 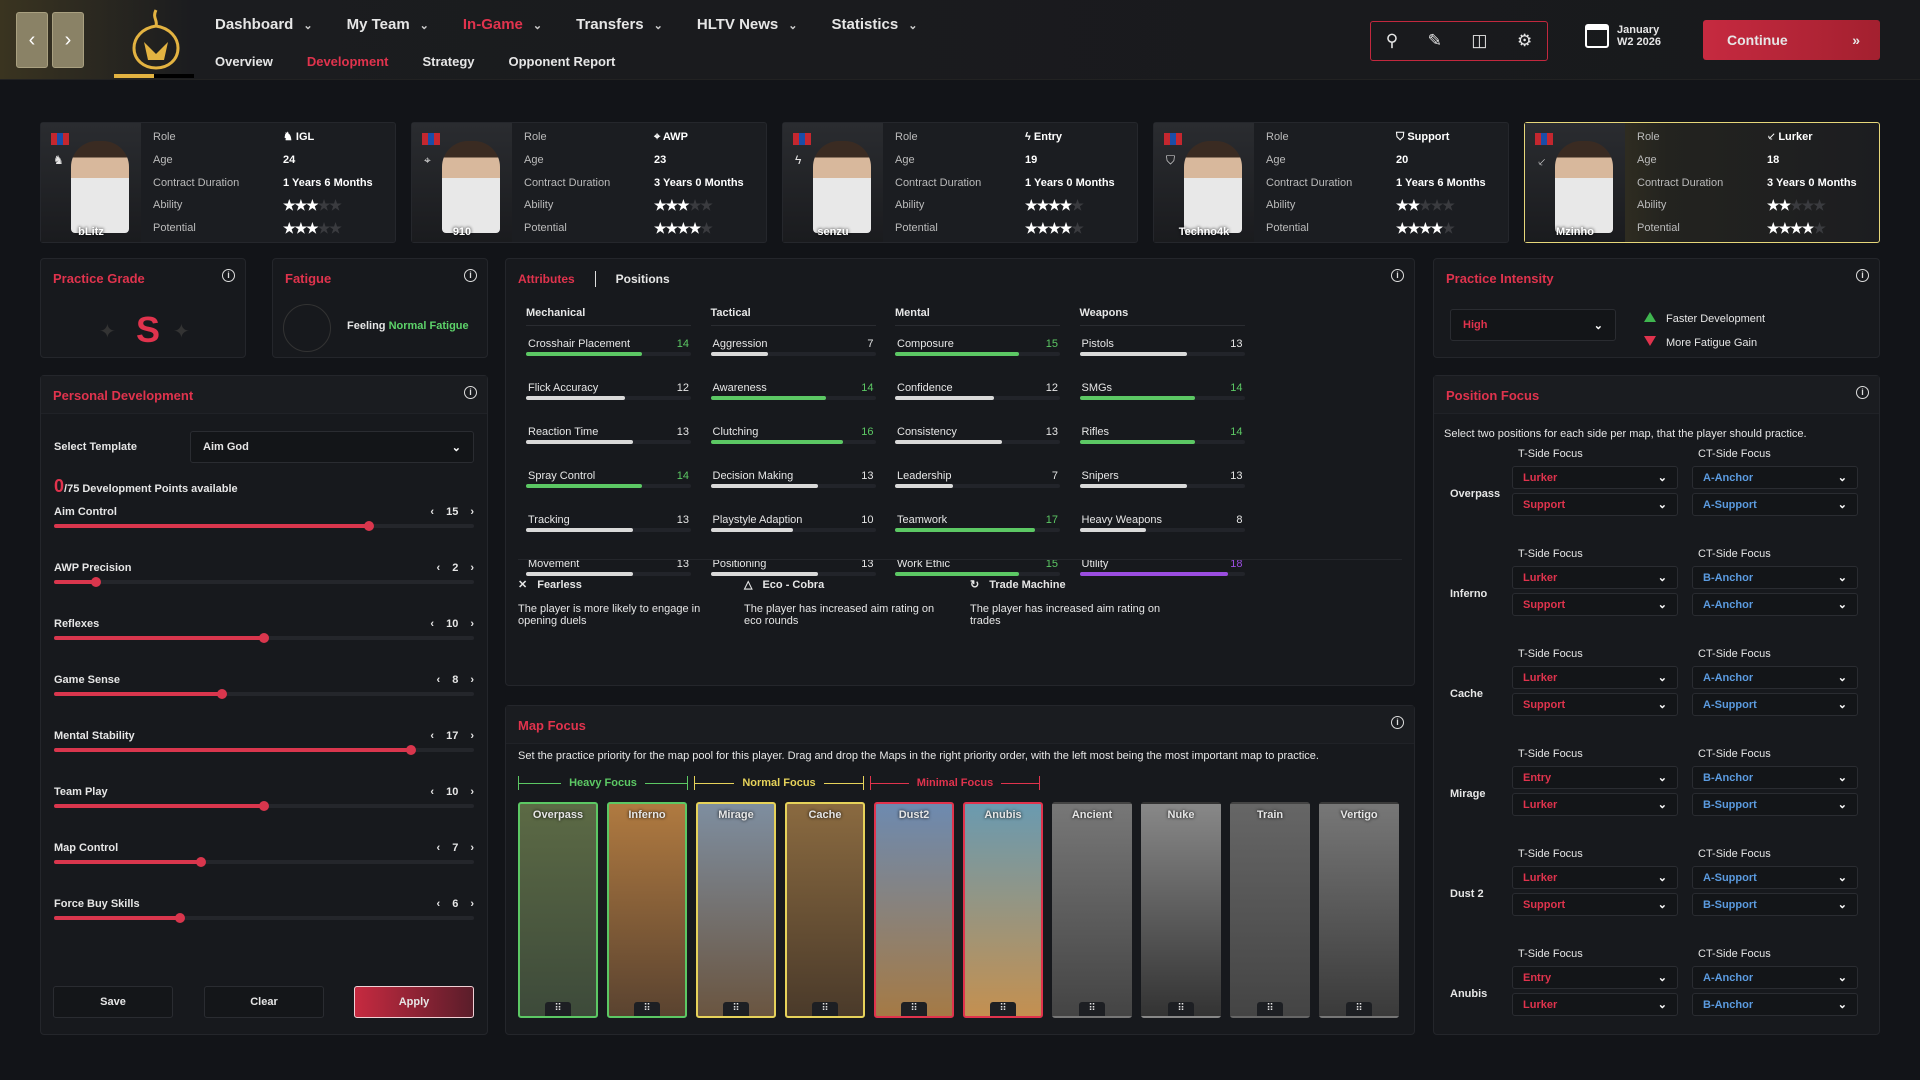 I want to click on map-card-cache: Cache ⠿, so click(x=825, y=910).